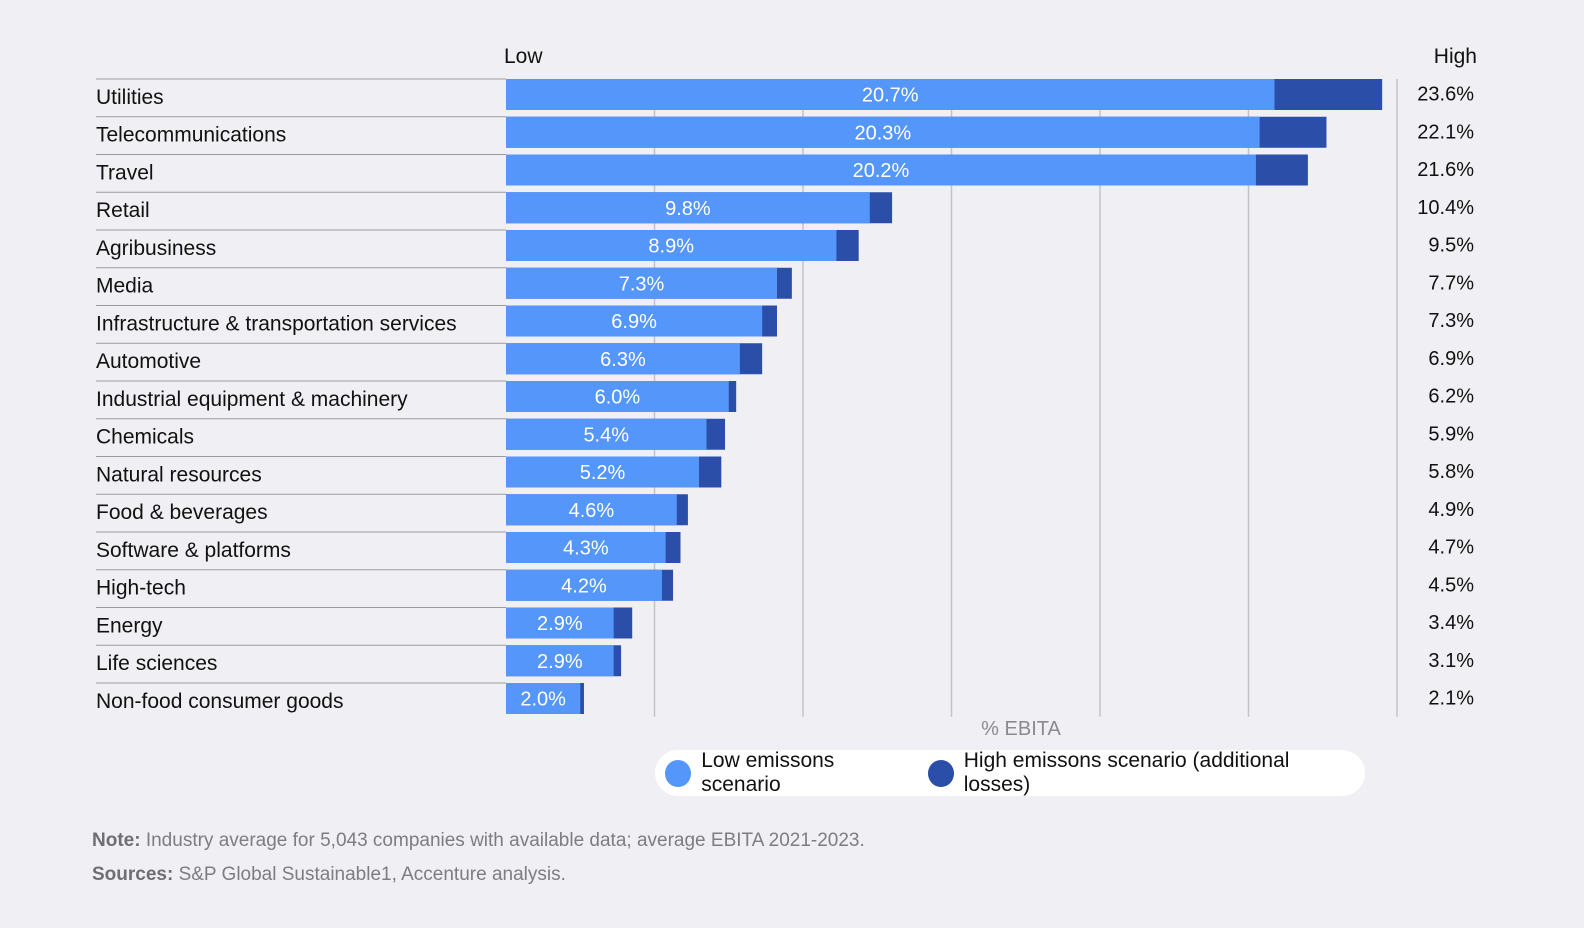 Image resolution: width=1584 pixels, height=928 pixels. What do you see at coordinates (1451, 623) in the screenshot?
I see `value-label-high-14: 3.4%` at bounding box center [1451, 623].